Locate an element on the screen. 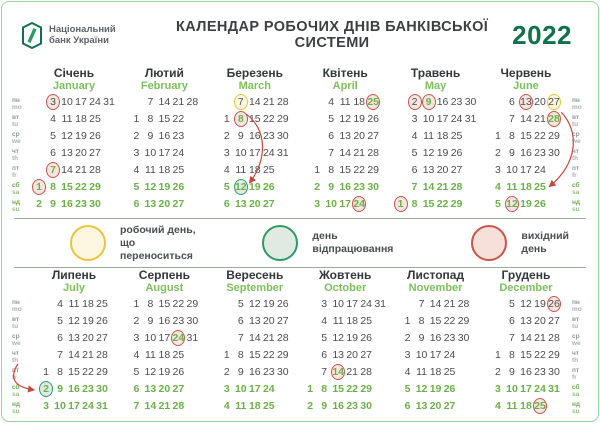 The image size is (600, 424). day-cell: 1 is located at coordinates (227, 118).